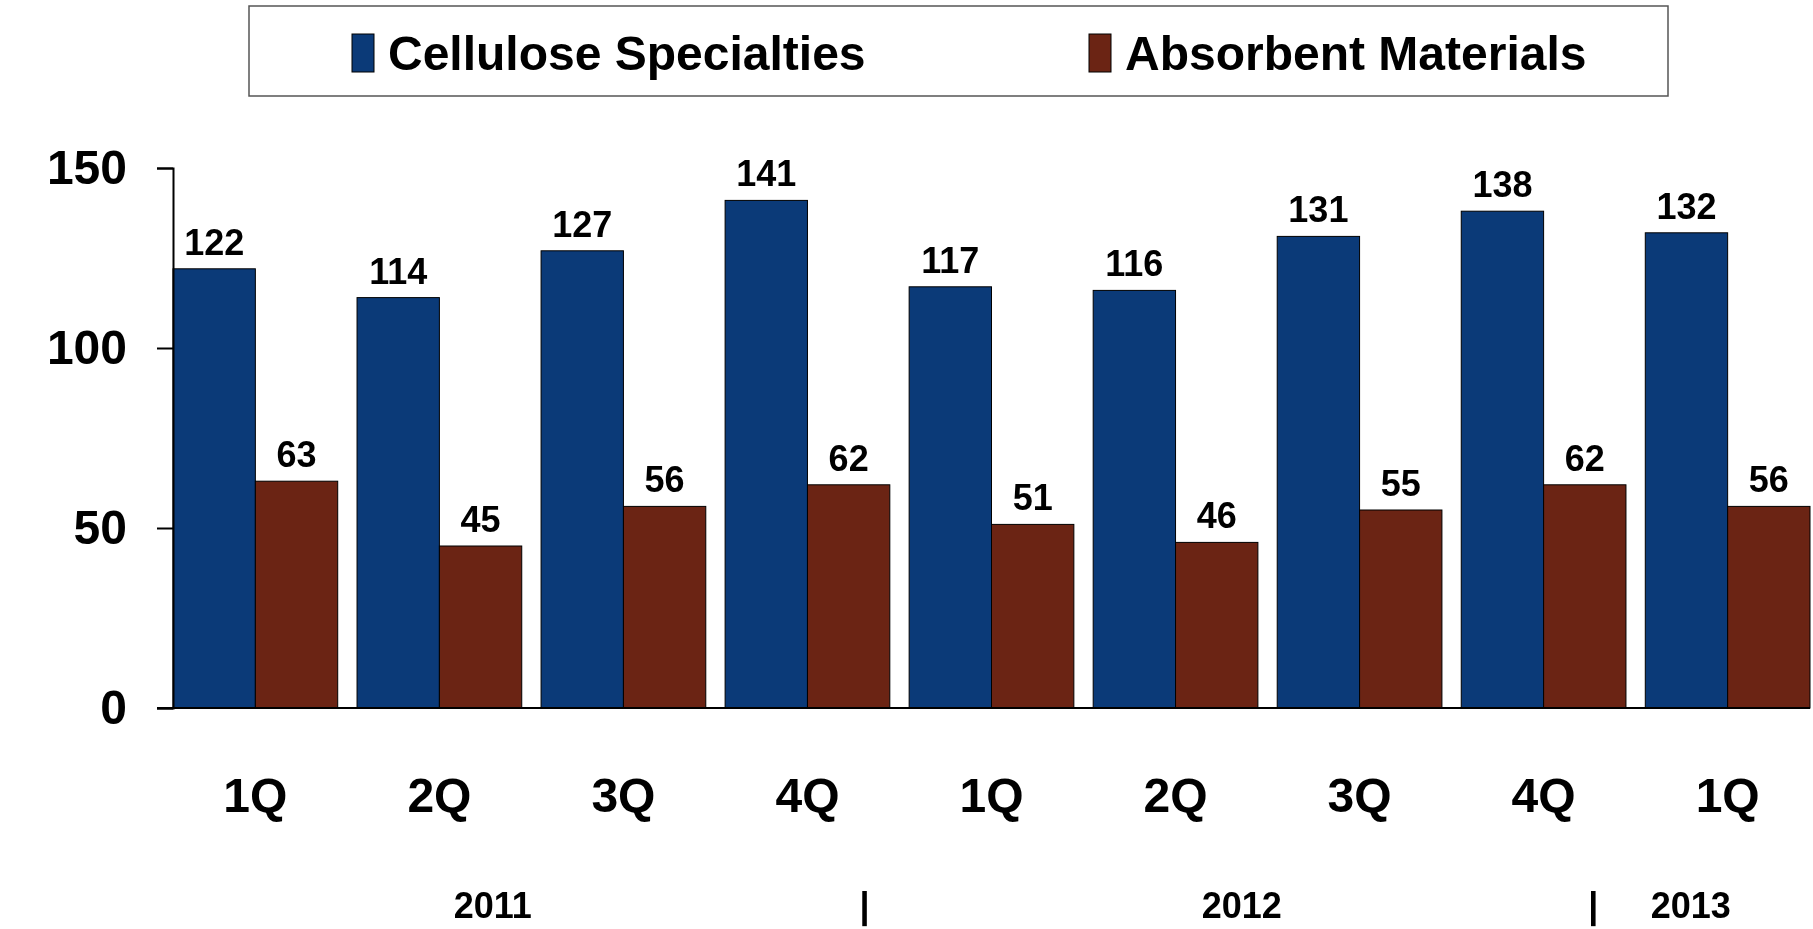 This screenshot has width=1813, height=929. I want to click on data-label: 138, so click(1502, 185).